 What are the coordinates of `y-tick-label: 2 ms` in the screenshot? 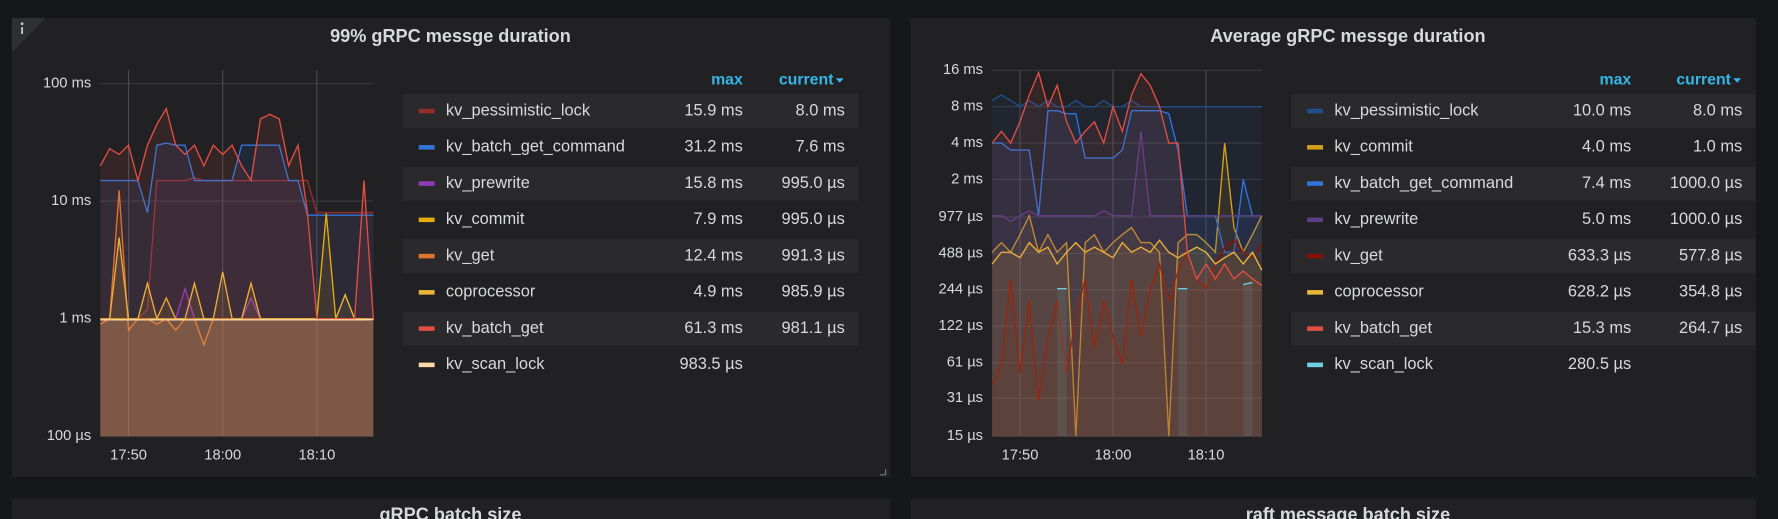 It's located at (967, 179).